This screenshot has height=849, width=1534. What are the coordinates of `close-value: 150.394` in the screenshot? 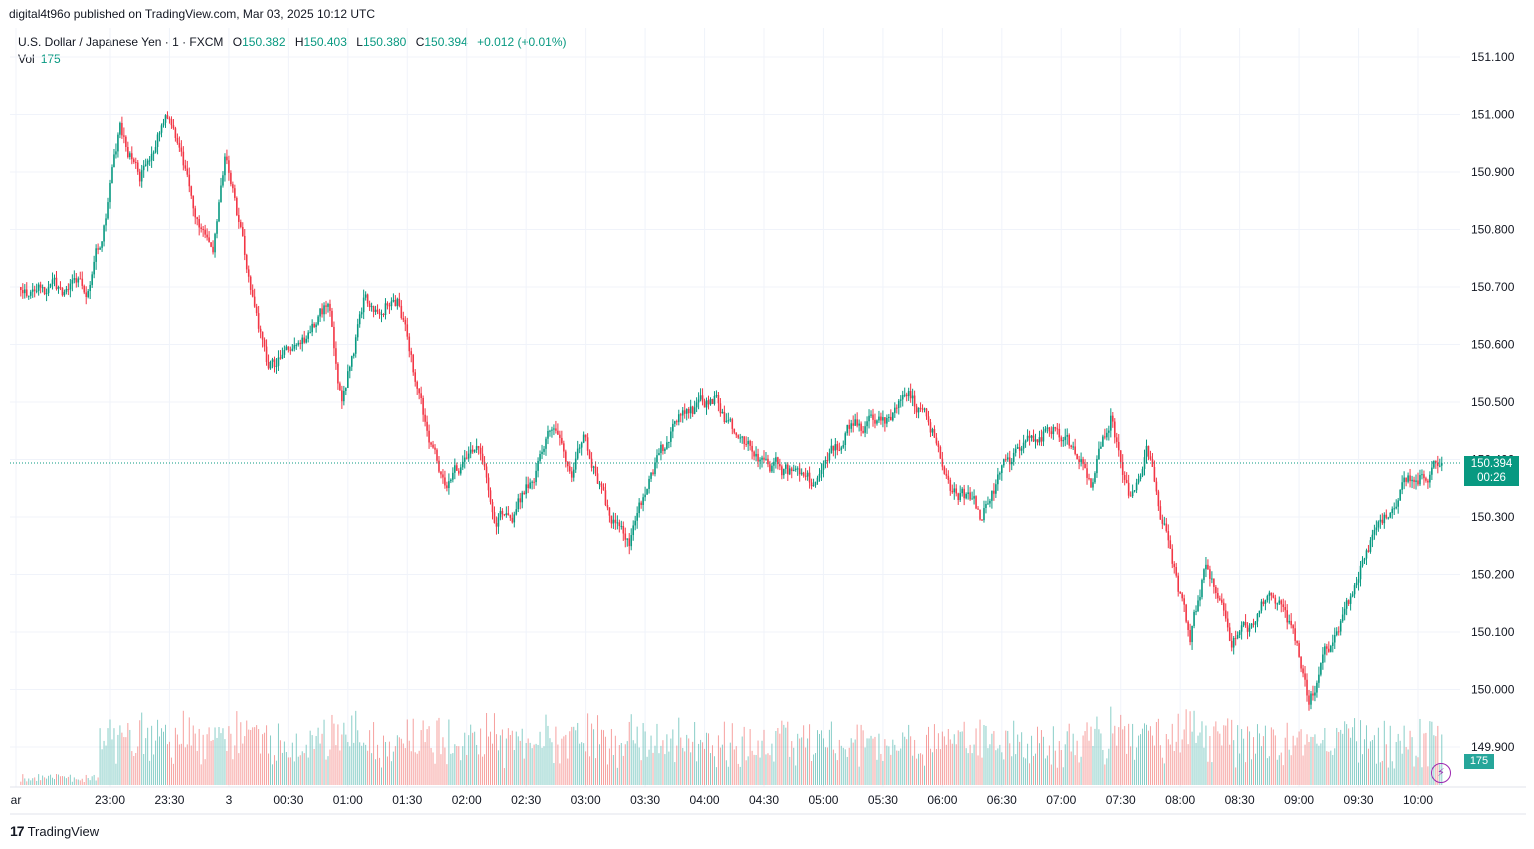 It's located at (446, 42).